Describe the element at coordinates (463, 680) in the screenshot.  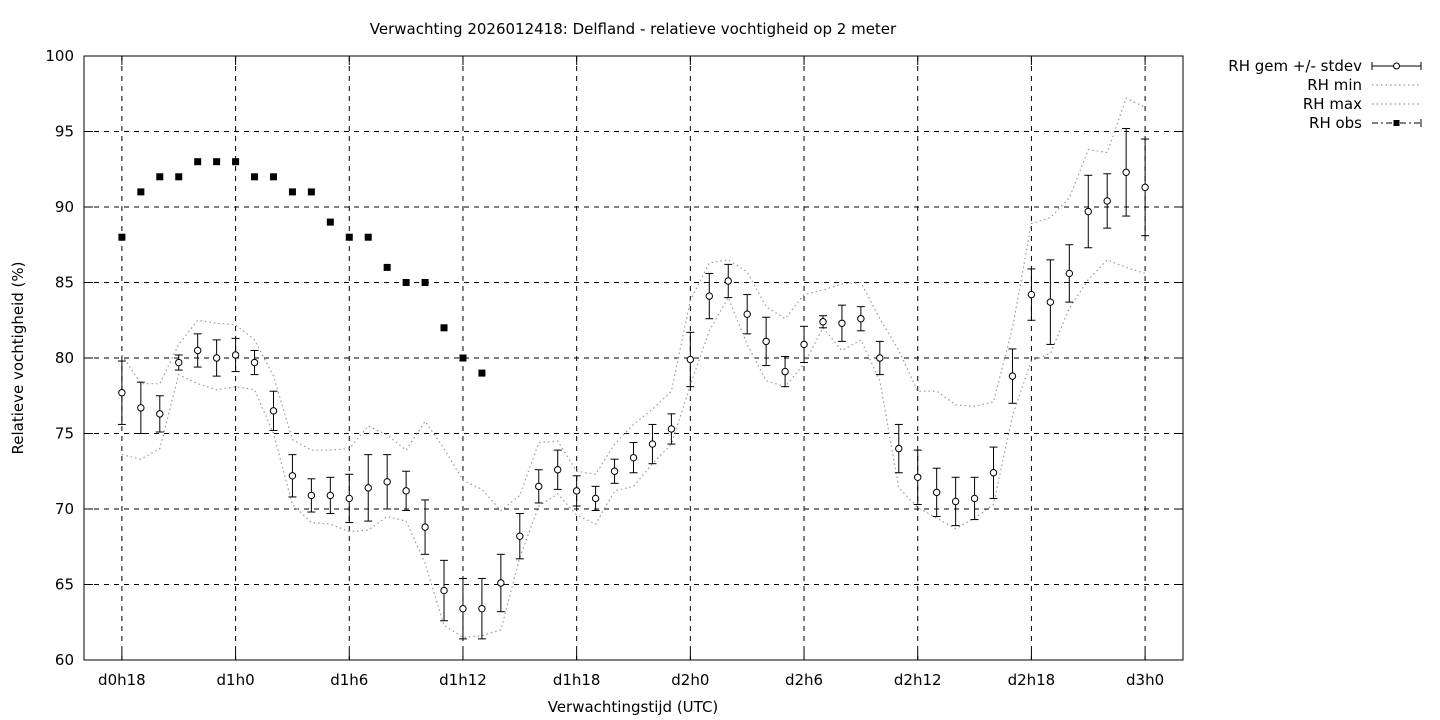
I see `x-tick-label: d1h12` at that location.